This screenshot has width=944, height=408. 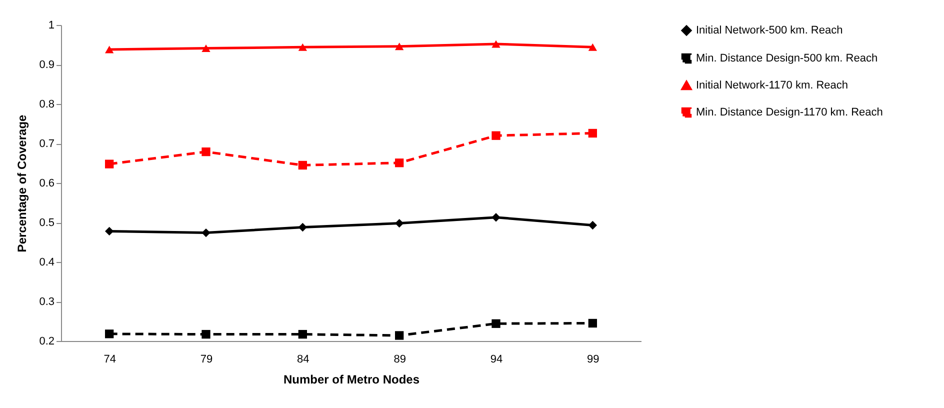 I want to click on y-tick-label: 0.6, so click(x=46, y=184).